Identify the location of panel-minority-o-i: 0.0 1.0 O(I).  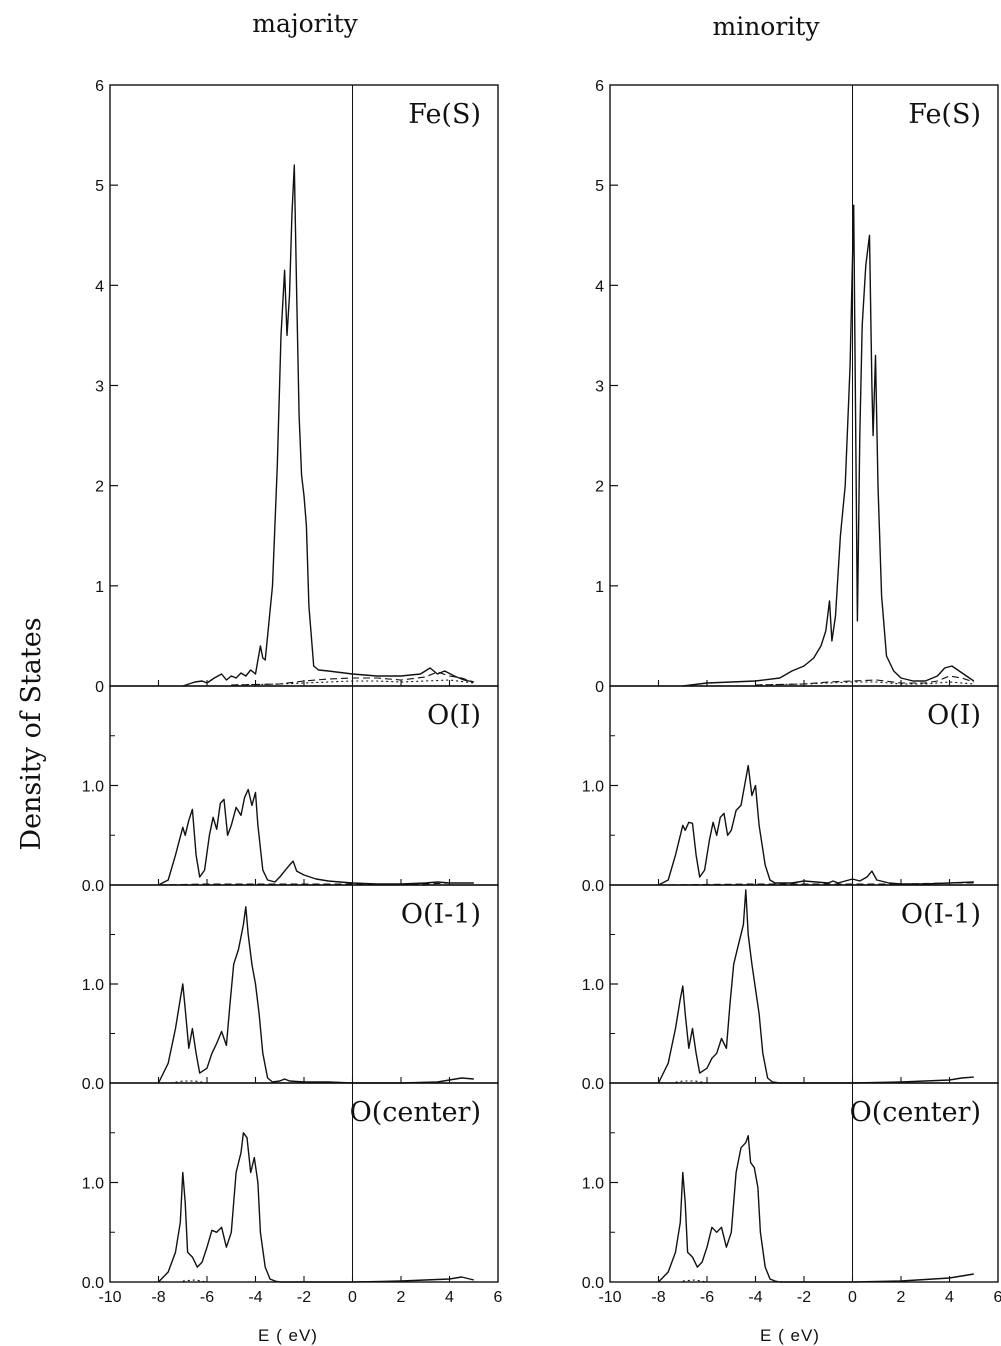
(790, 790).